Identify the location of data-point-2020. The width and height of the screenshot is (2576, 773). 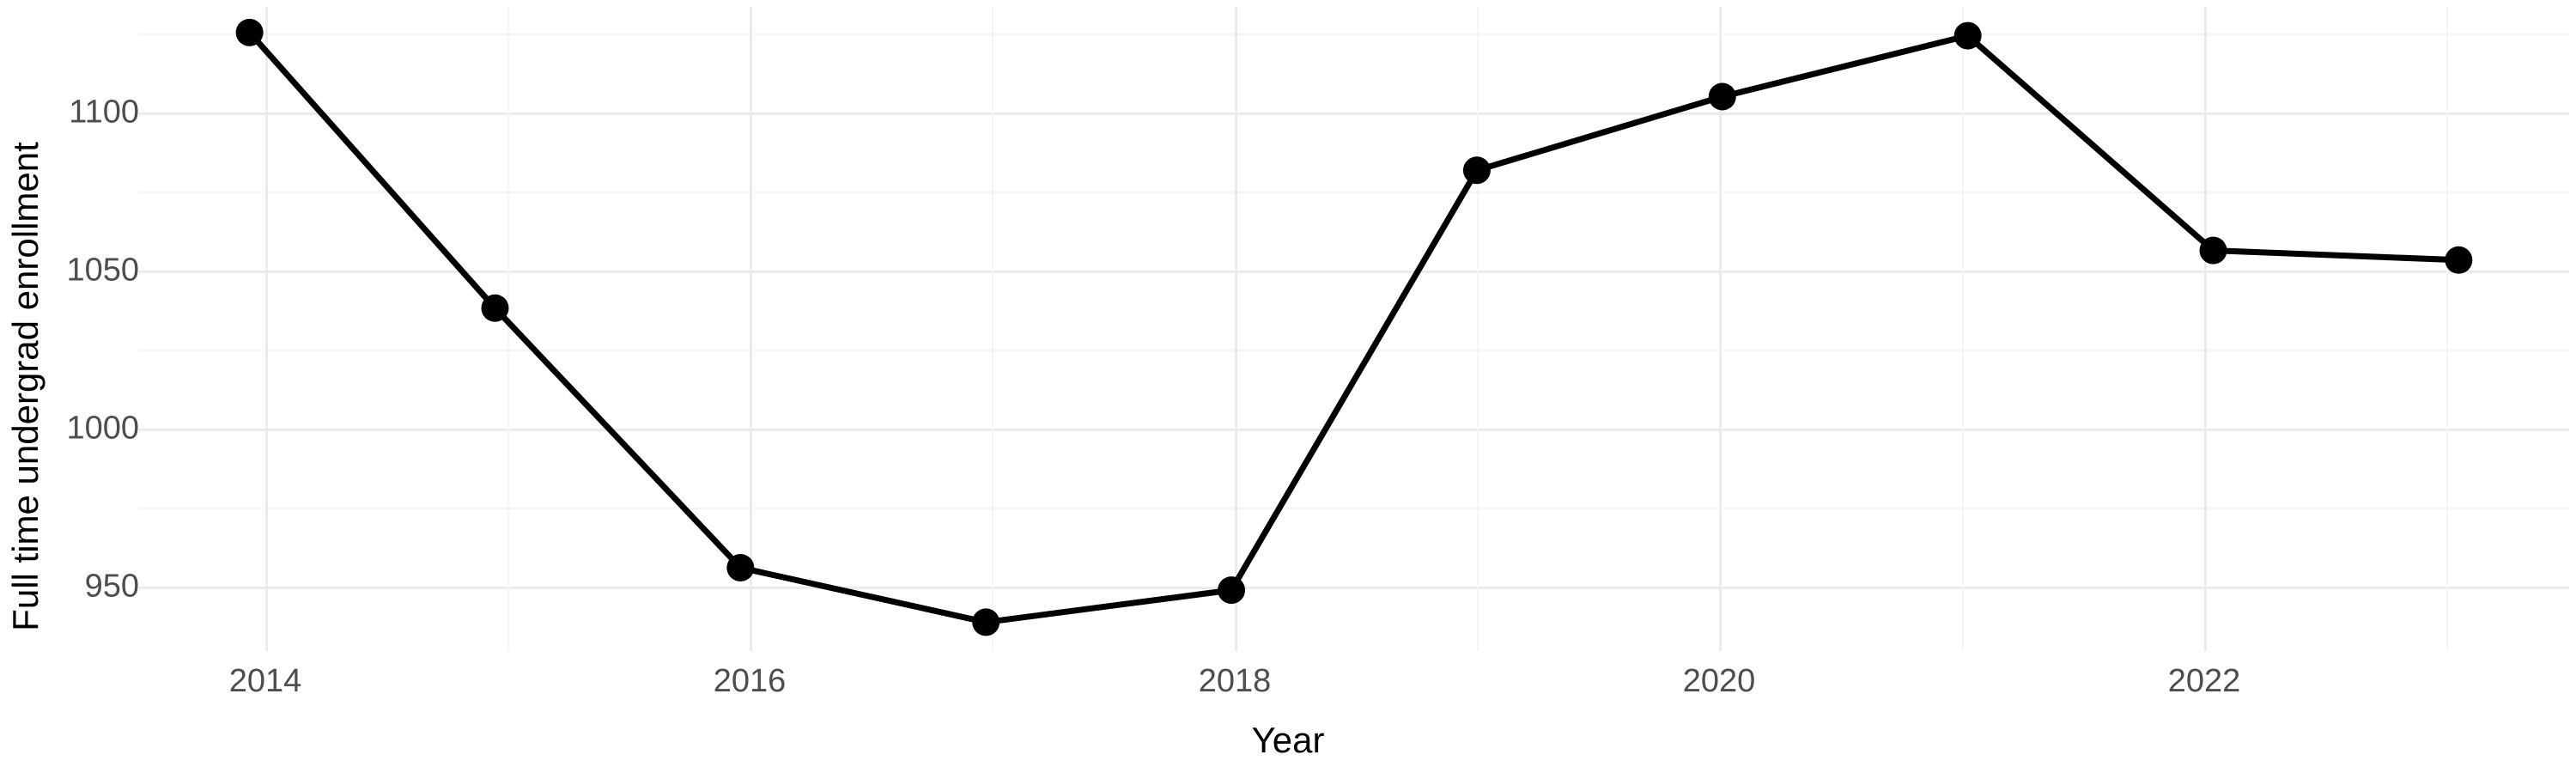
(1722, 96).